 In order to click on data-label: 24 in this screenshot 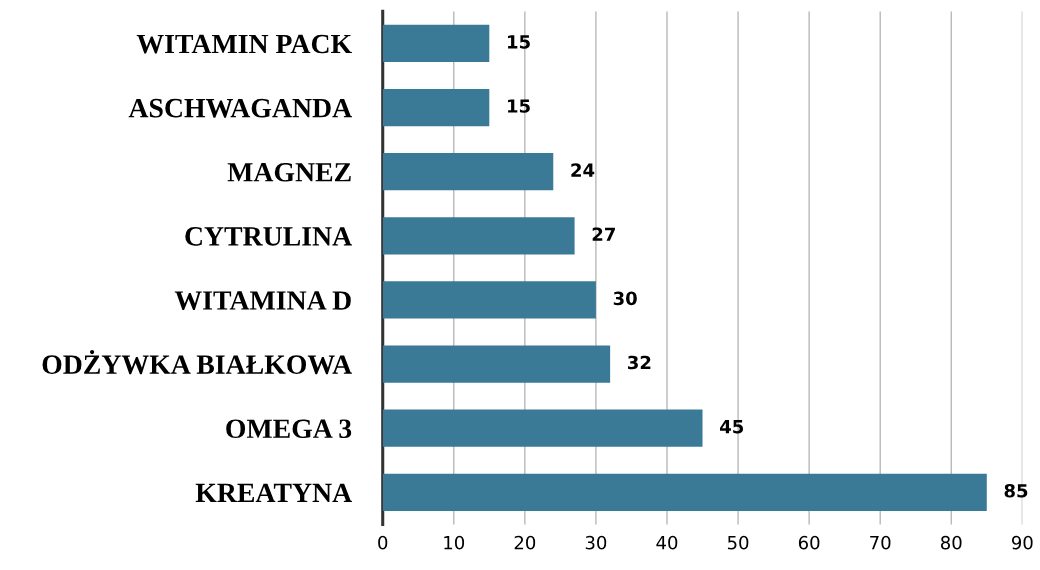, I will do `click(583, 170)`.